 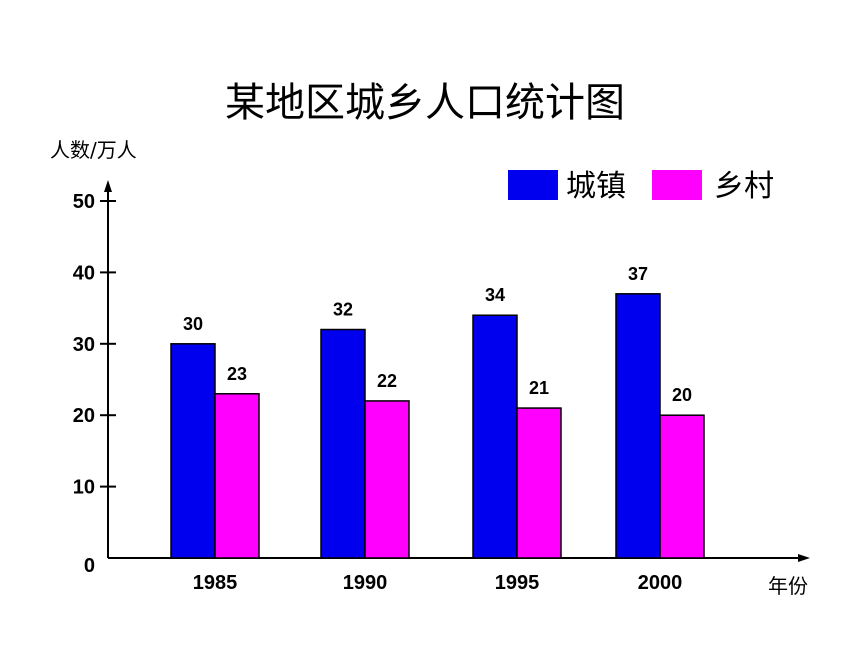 I want to click on data-label-1985-0: 30, so click(x=193, y=324).